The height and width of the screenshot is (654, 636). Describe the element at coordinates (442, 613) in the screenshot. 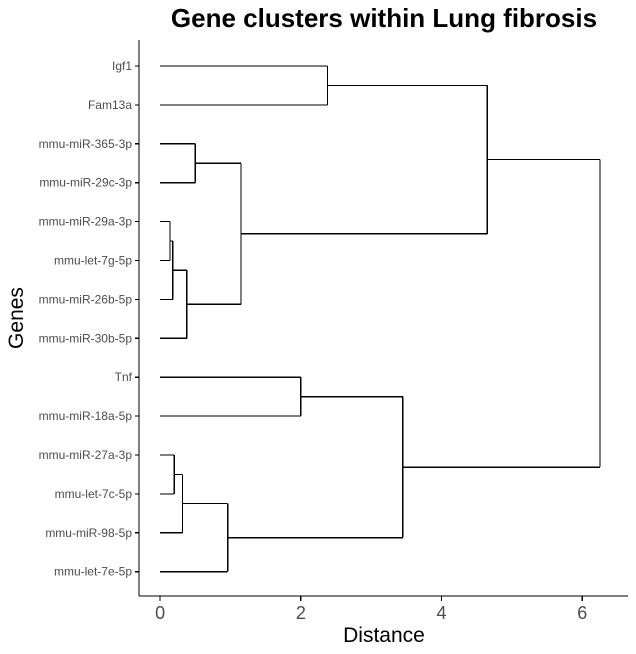

I see `x-tick-label: 4` at that location.